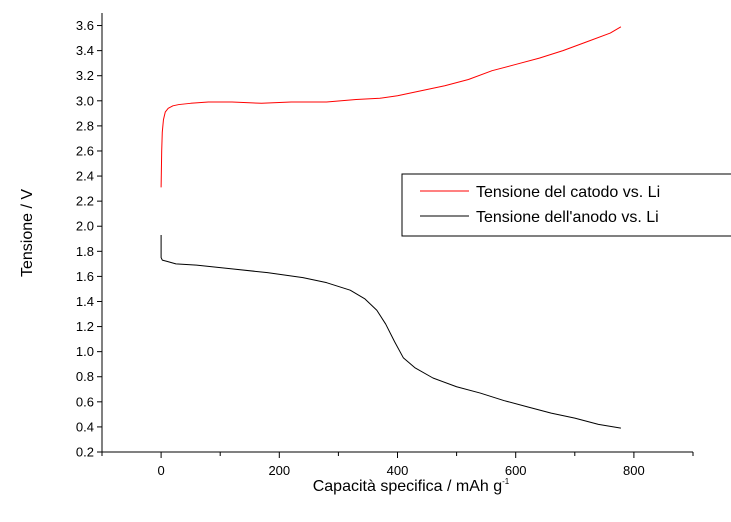  I want to click on x-axis-title-text: Capacità specifica / mAh g, so click(407, 486).